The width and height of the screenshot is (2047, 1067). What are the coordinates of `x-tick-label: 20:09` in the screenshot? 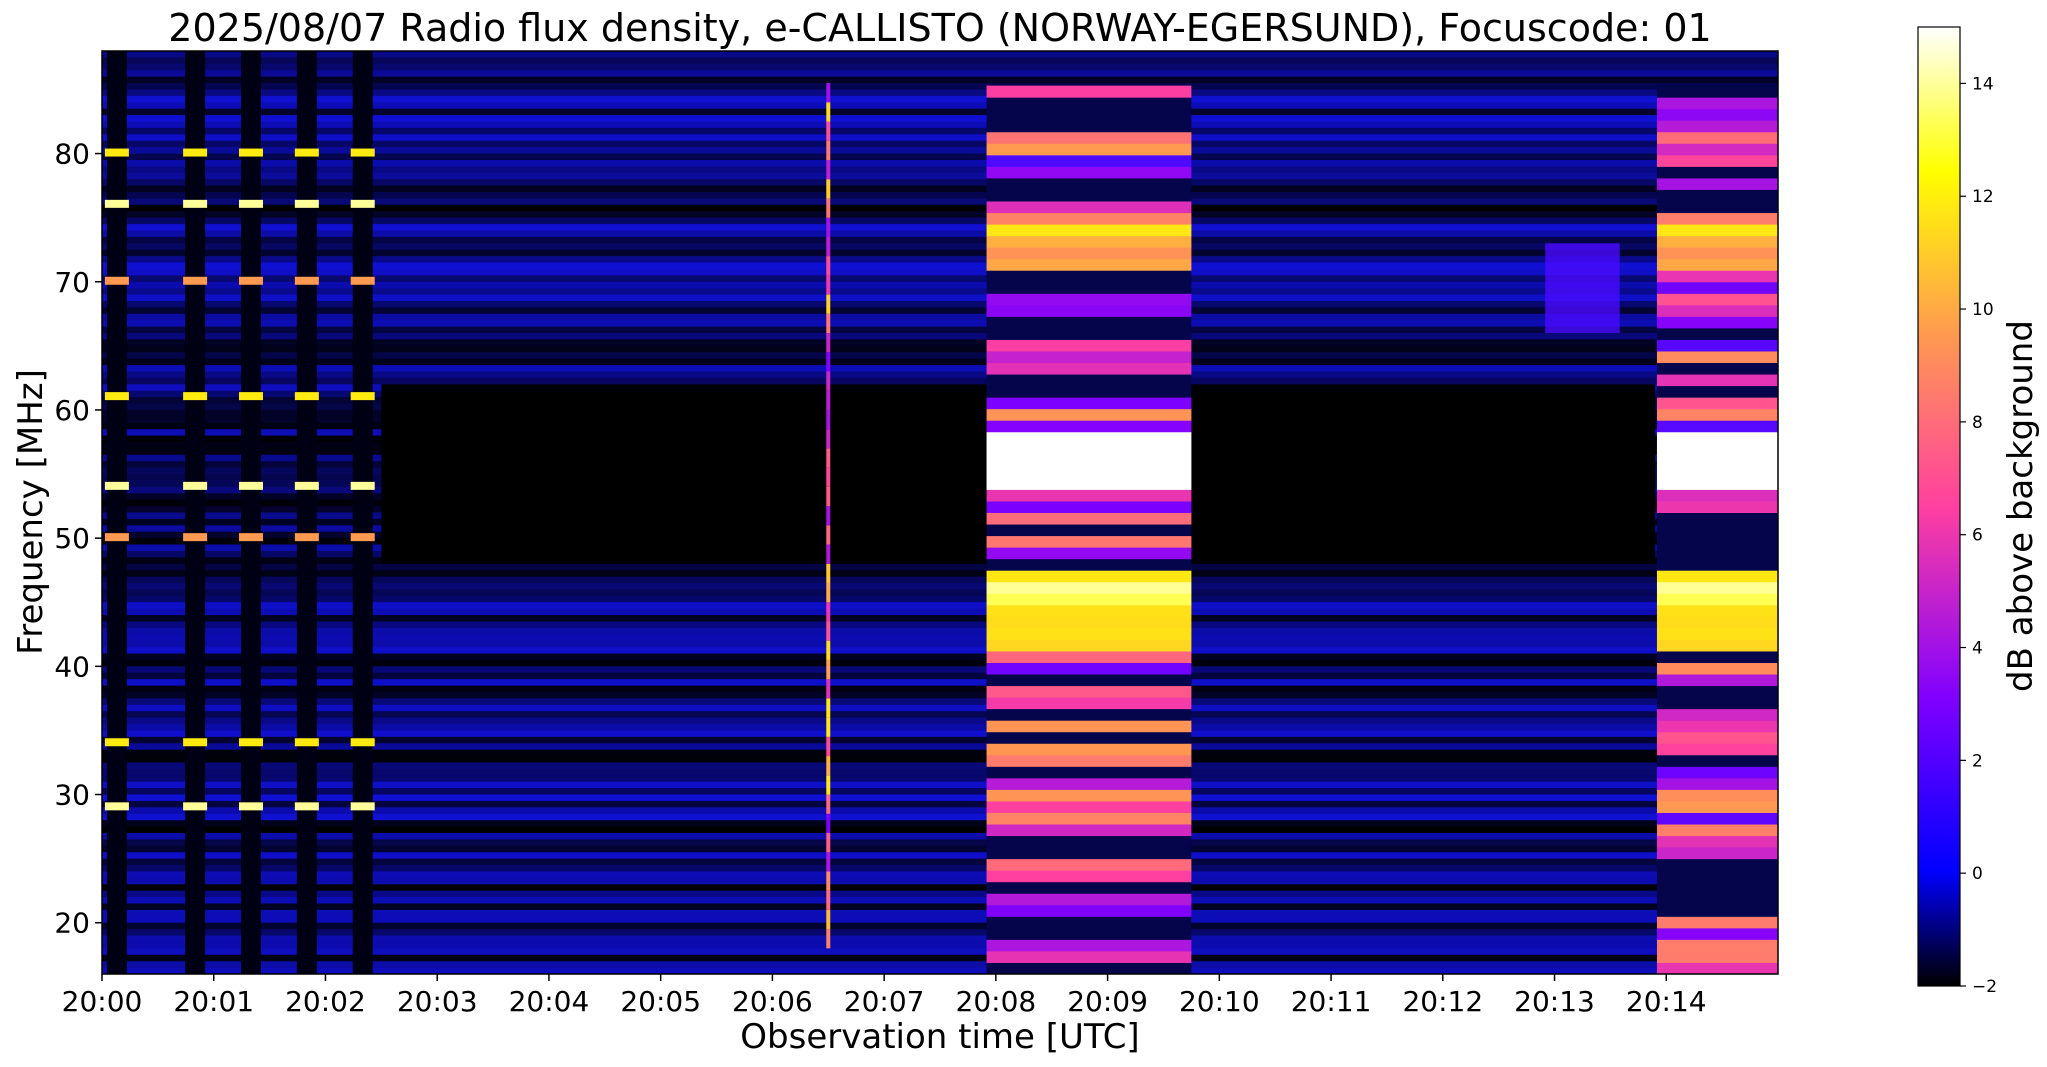 It's located at (1107, 1001).